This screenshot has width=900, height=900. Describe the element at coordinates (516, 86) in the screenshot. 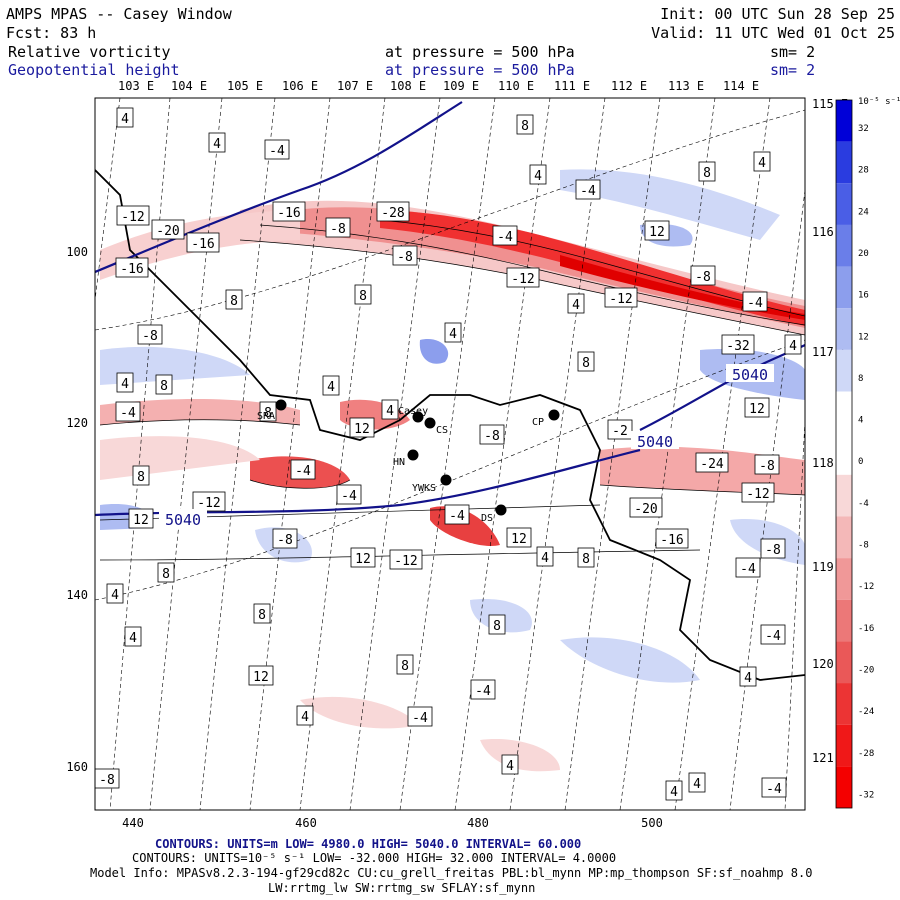

I see `top-lon-label: 110 E` at that location.